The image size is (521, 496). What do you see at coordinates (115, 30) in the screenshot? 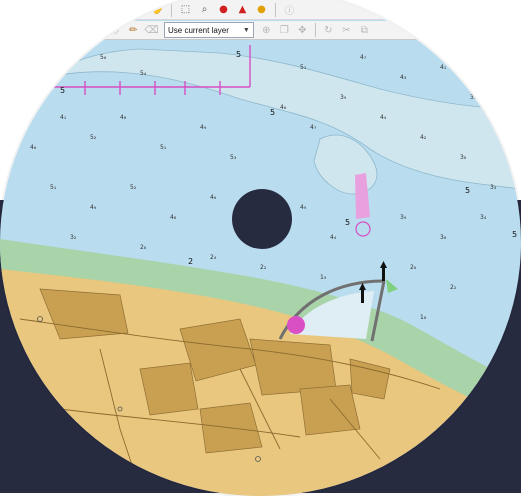
I see `node-icon: ◇` at bounding box center [115, 30].